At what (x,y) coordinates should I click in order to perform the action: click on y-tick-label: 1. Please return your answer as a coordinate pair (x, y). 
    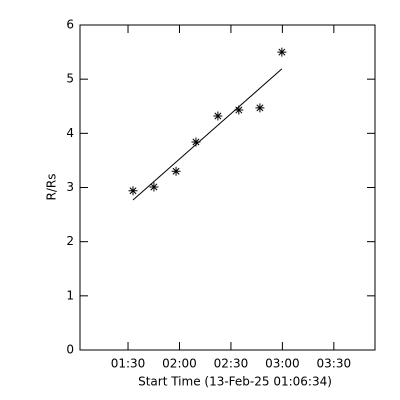
    Looking at the image, I should click on (70, 295).